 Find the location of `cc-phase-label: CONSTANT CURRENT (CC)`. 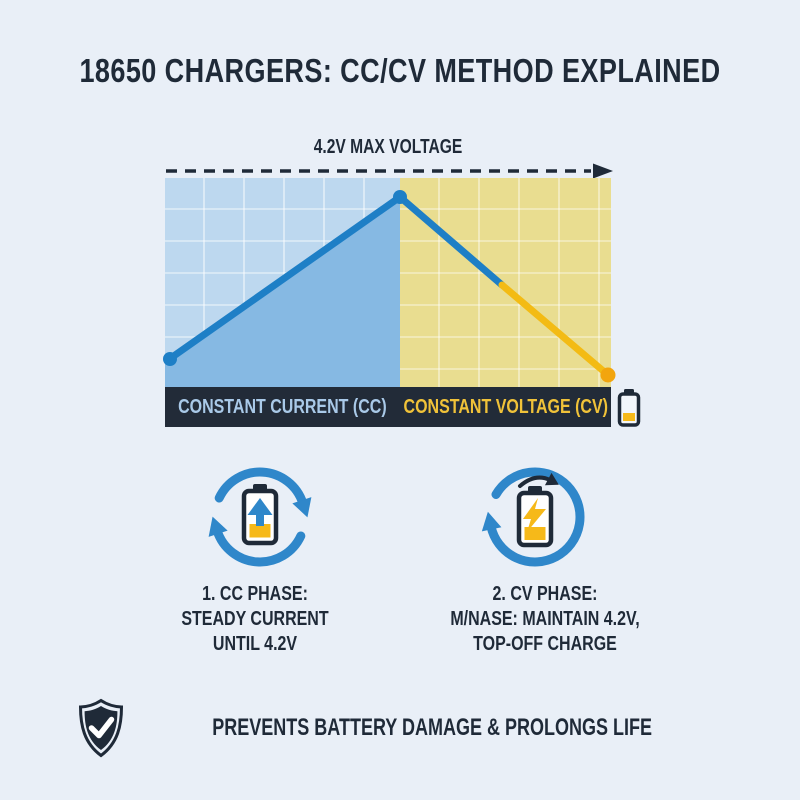

cc-phase-label: CONSTANT CURRENT (CC) is located at coordinates (282, 406).